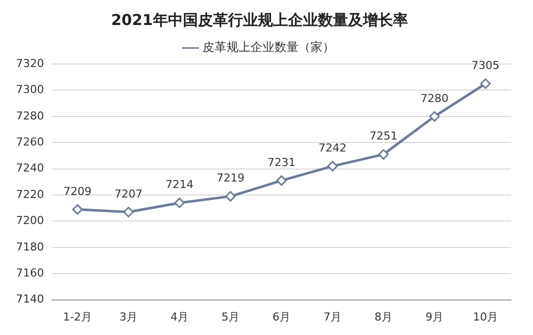 This screenshot has width=533, height=335. I want to click on data-label: 7219, so click(230, 178).